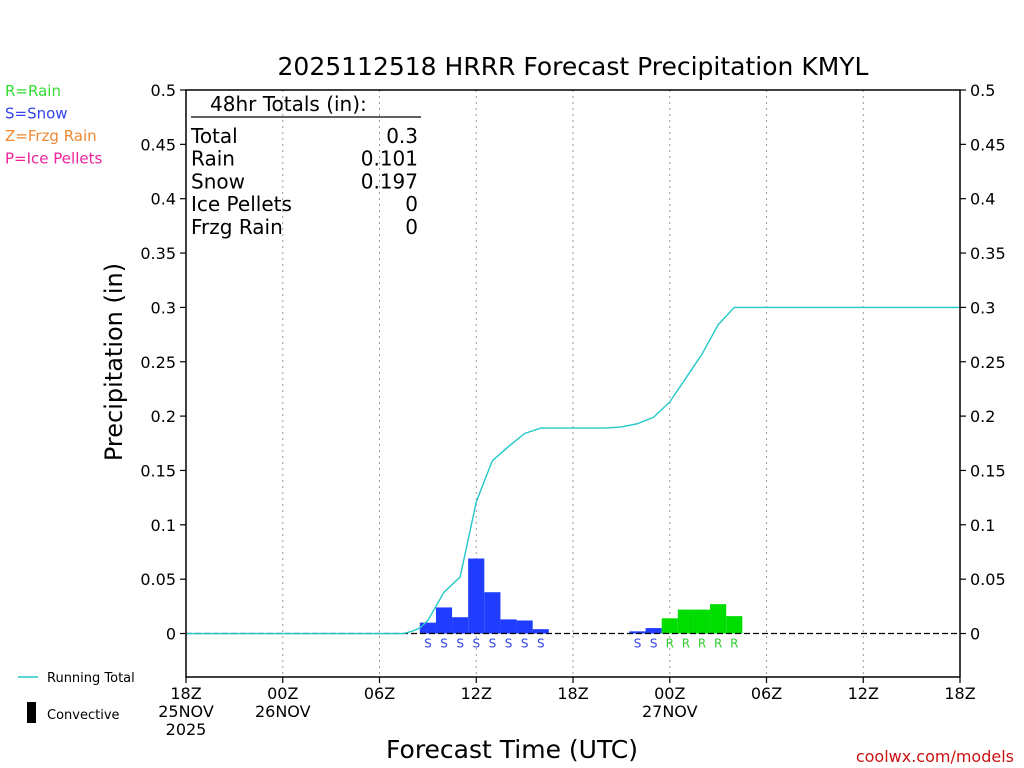  Describe the element at coordinates (581, 596) in the screenshot. I see `precip-bars` at that location.